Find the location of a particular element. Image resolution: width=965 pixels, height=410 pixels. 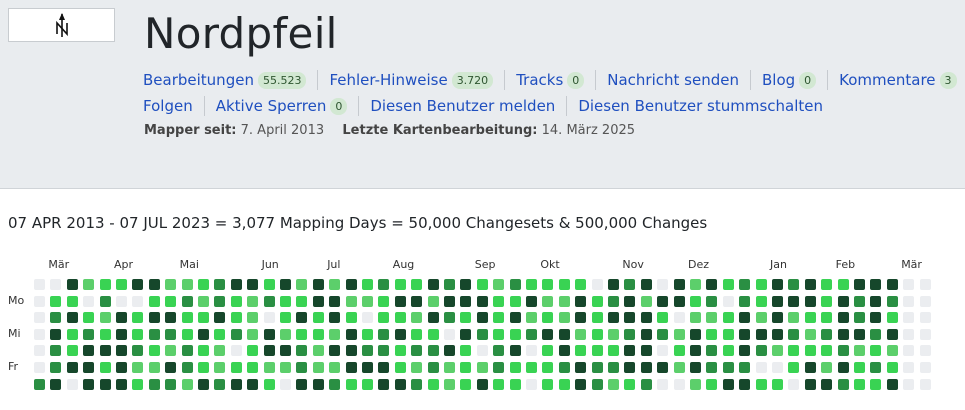

nav-link-diesen-benutzer-stummschalten: Diesen Benutzer stummschalten is located at coordinates (700, 106).